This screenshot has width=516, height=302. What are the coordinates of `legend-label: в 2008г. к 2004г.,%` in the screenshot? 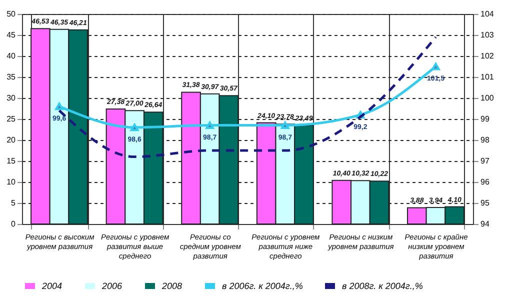 It's located at (382, 286).